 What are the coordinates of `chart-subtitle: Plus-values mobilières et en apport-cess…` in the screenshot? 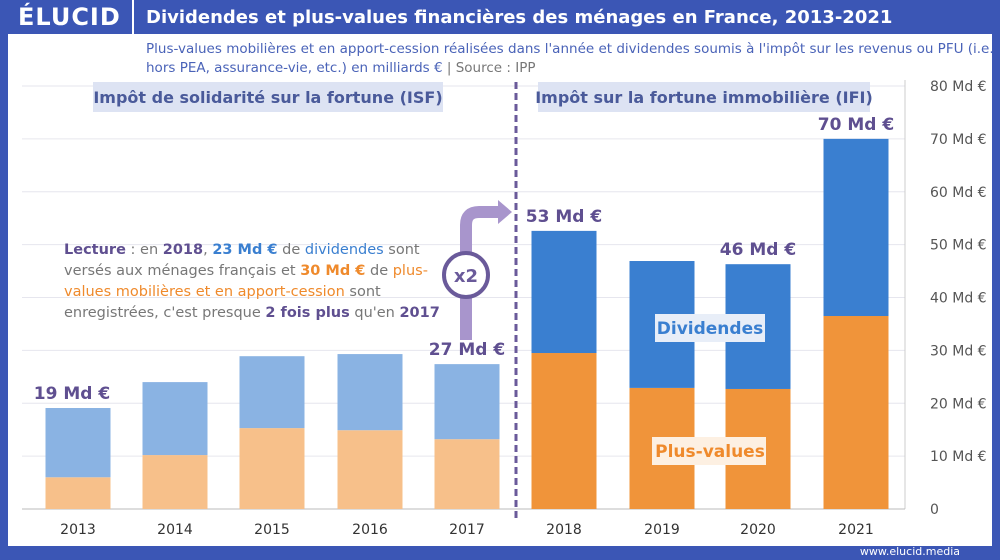 It's located at (571, 59).